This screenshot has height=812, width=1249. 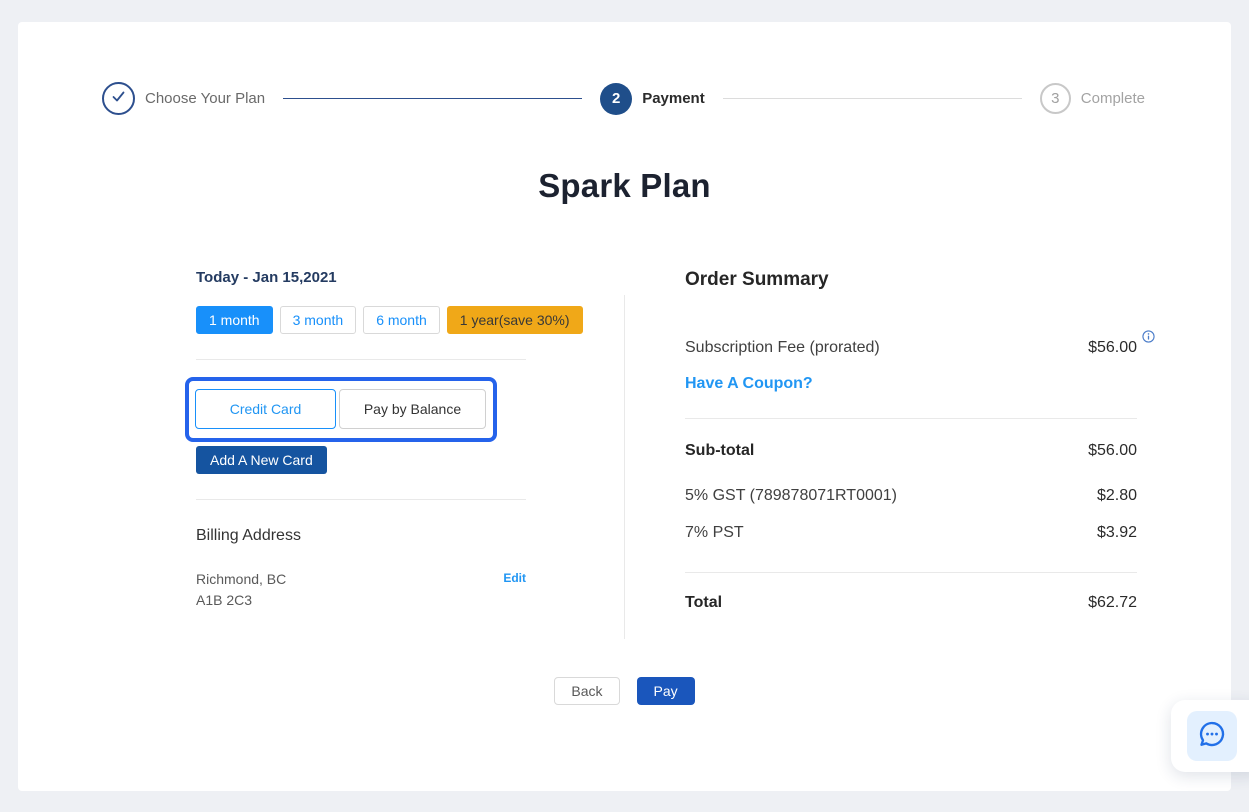 I want to click on duration-button-6-month: 6 month, so click(x=401, y=320).